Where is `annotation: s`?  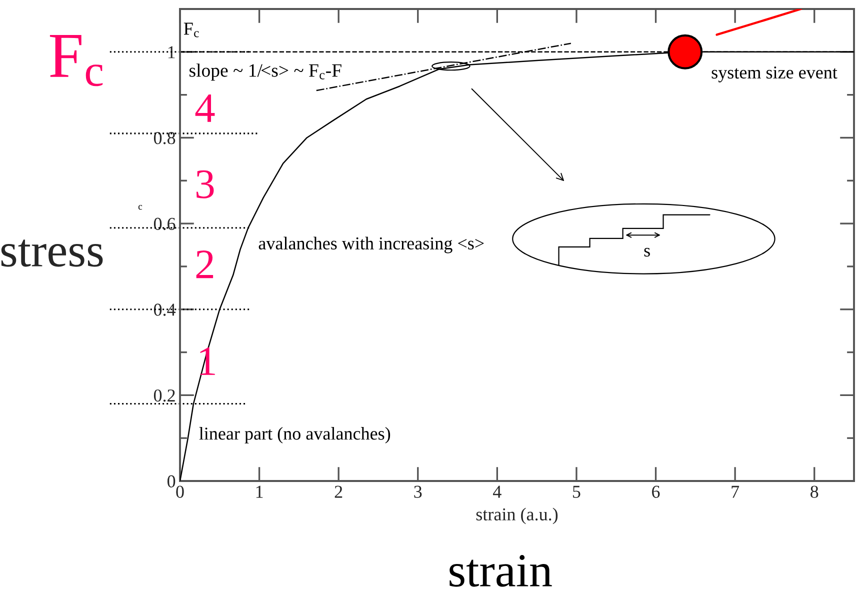
annotation: s is located at coordinates (647, 252).